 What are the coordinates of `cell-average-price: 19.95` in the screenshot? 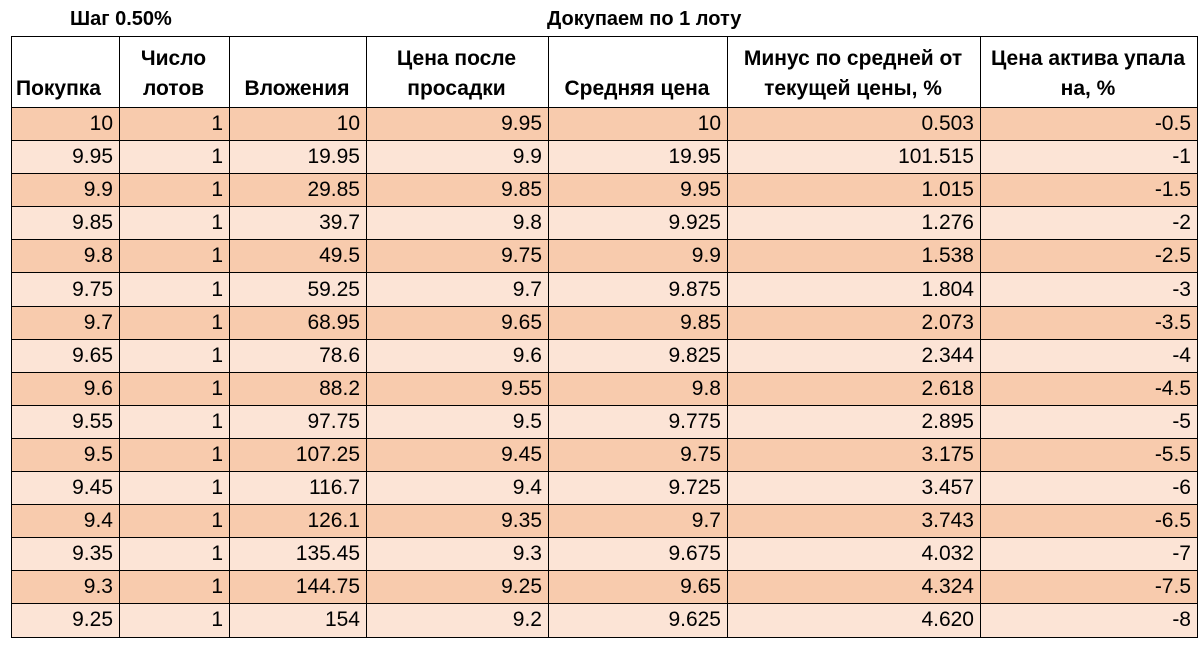 It's located at (638, 157).